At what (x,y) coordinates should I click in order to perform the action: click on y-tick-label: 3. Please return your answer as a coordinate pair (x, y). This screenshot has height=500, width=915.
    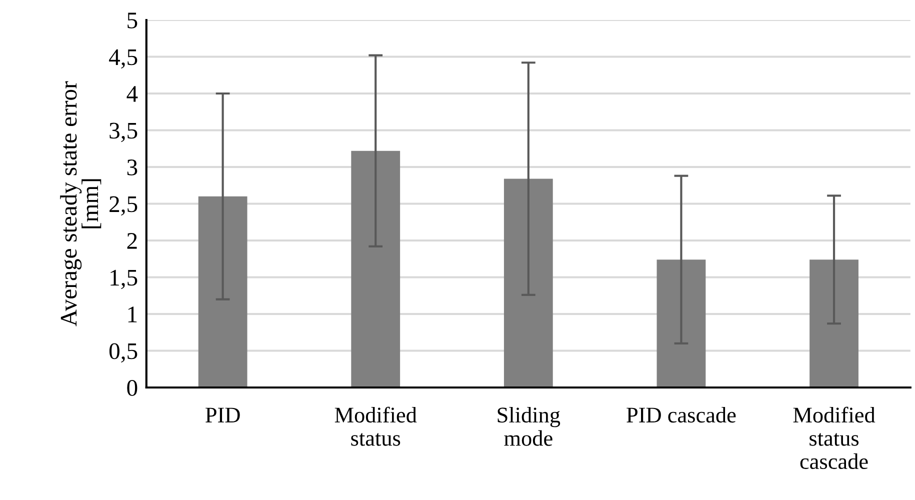
    Looking at the image, I should click on (132, 168).